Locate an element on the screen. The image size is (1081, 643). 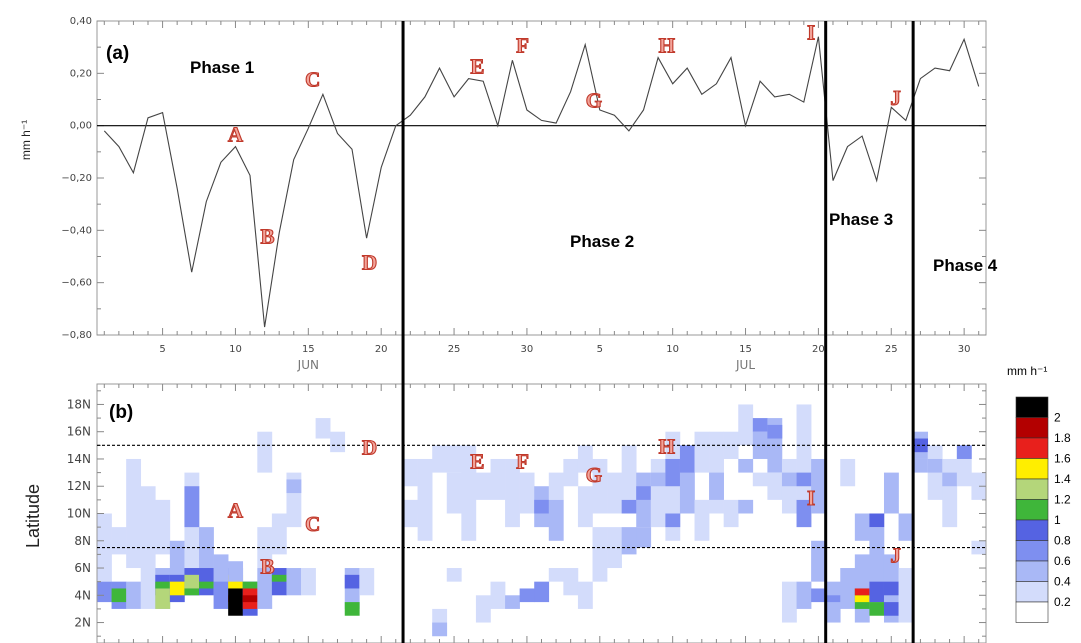
colorbar-label: 1 is located at coordinates (1057, 520).